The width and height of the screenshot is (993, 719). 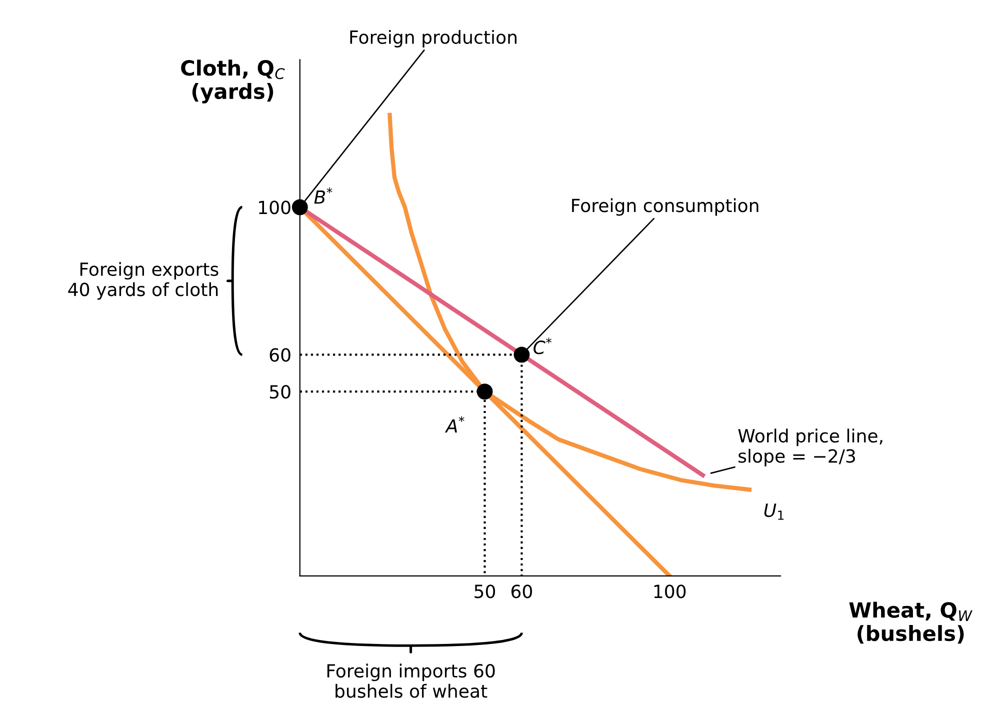 I want to click on x-axis-title: Wheat, Q$_{W}$ (bushels), so click(x=910, y=623).